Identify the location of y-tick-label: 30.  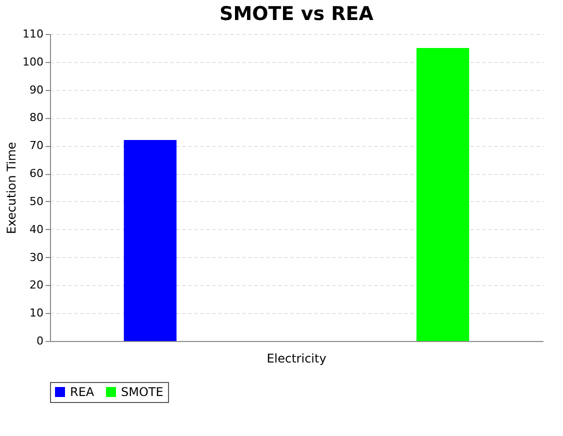
(37, 257).